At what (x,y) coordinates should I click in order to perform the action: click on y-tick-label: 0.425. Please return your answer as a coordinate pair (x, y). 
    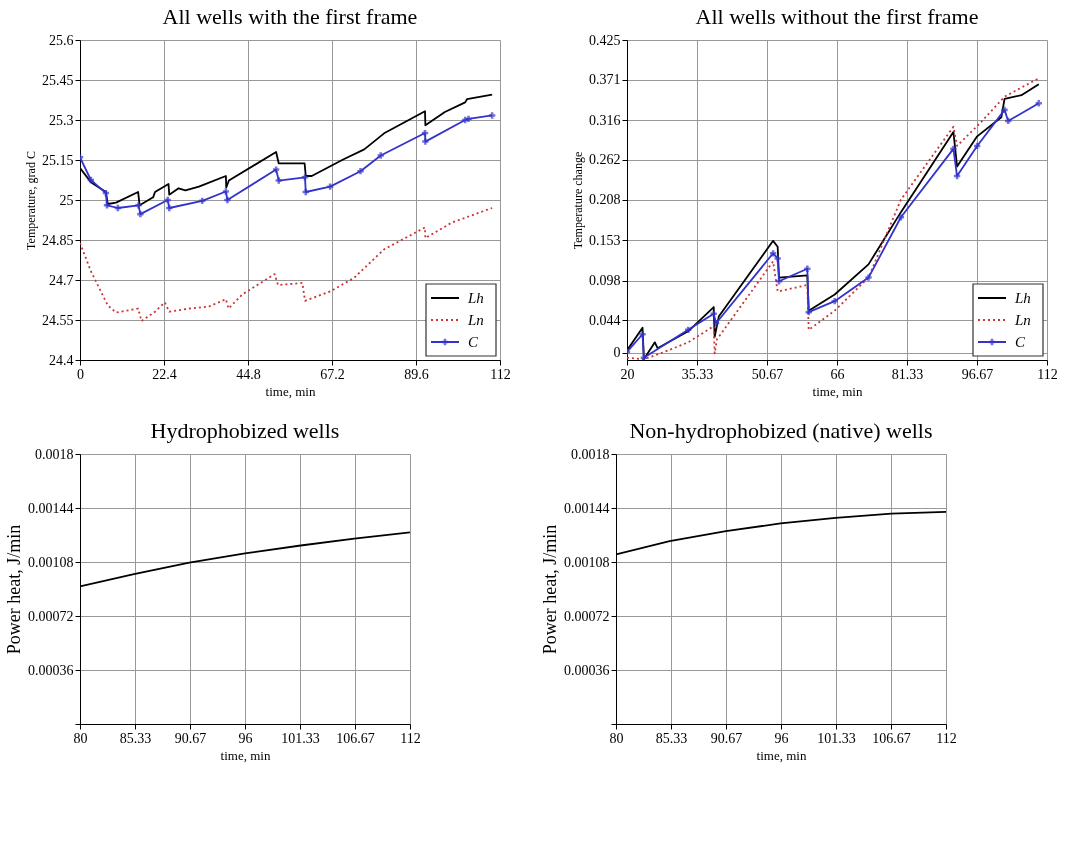
    Looking at the image, I should click on (605, 40).